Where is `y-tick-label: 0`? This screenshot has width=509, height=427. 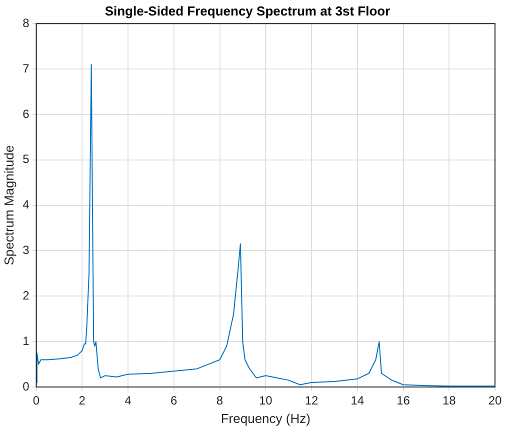
y-tick-label: 0 is located at coordinates (26, 386).